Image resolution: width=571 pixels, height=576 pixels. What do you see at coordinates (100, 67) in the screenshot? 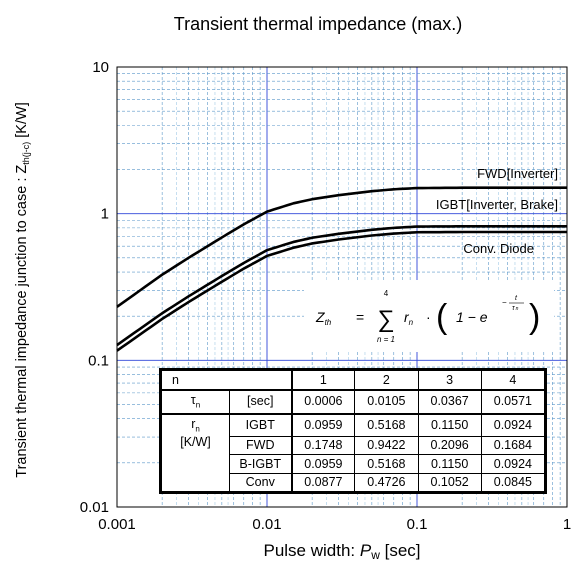
I see `y-tick-label: 10` at bounding box center [100, 67].